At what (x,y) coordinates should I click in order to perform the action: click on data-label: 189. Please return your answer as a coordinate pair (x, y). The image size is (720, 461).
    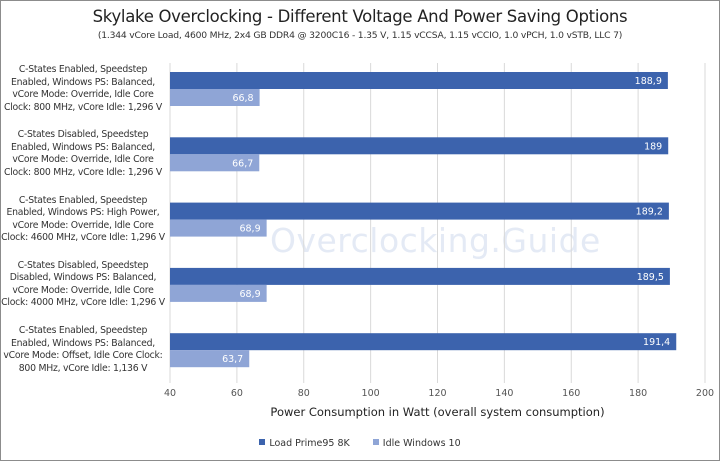
    Looking at the image, I should click on (653, 146).